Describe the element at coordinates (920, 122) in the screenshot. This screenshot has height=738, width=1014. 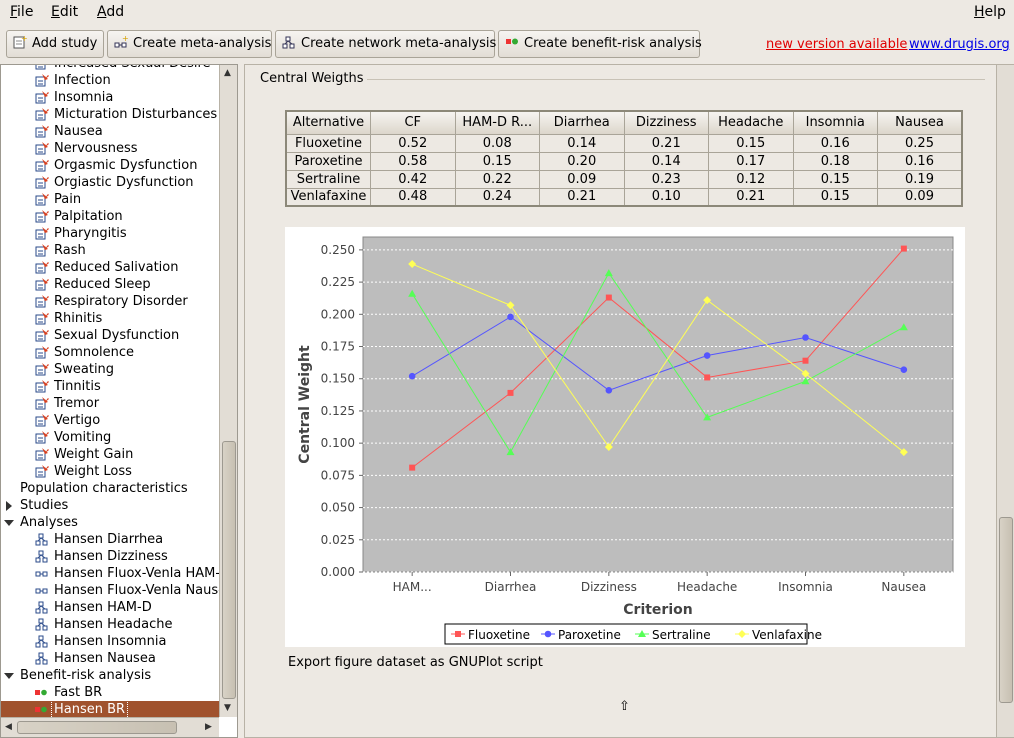
I see `column-header: Nausea` at that location.